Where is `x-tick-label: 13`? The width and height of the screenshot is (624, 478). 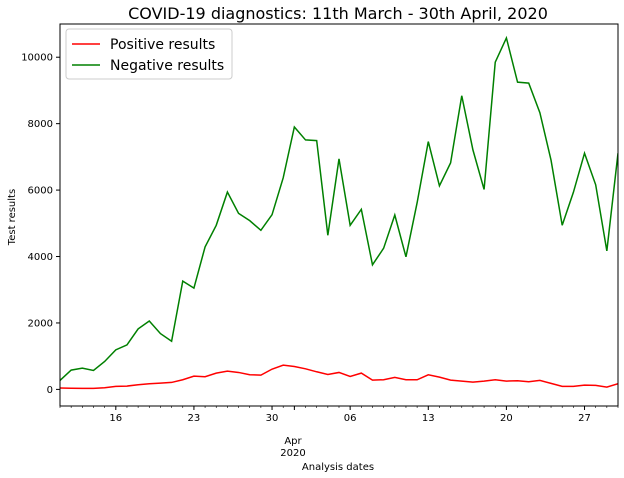 x-tick-label: 13 is located at coordinates (428, 418).